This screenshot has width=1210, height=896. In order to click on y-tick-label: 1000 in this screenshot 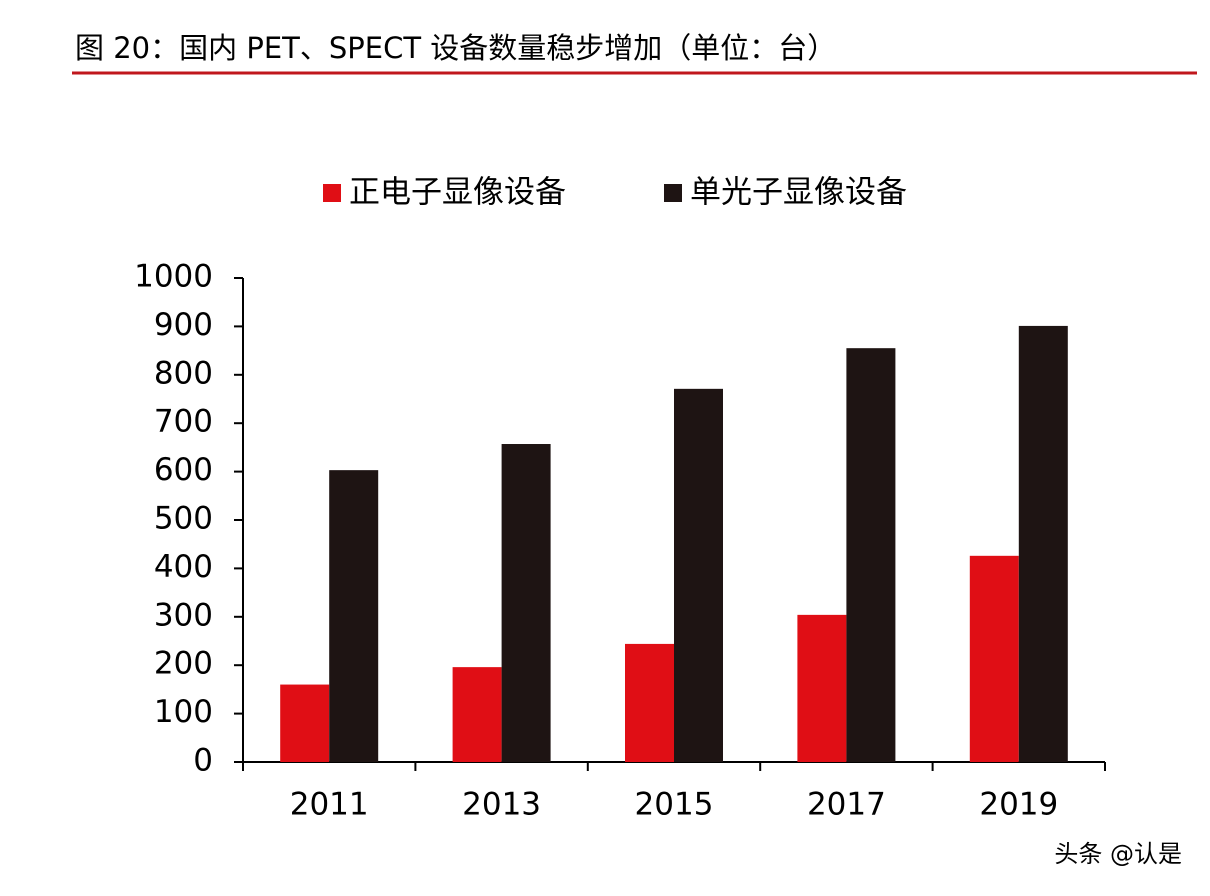, I will do `click(173, 277)`.